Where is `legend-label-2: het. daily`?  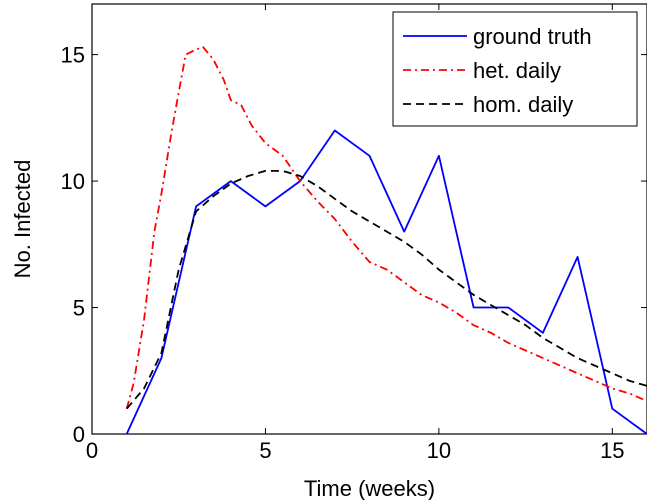 legend-label-2: het. daily is located at coordinates (517, 70).